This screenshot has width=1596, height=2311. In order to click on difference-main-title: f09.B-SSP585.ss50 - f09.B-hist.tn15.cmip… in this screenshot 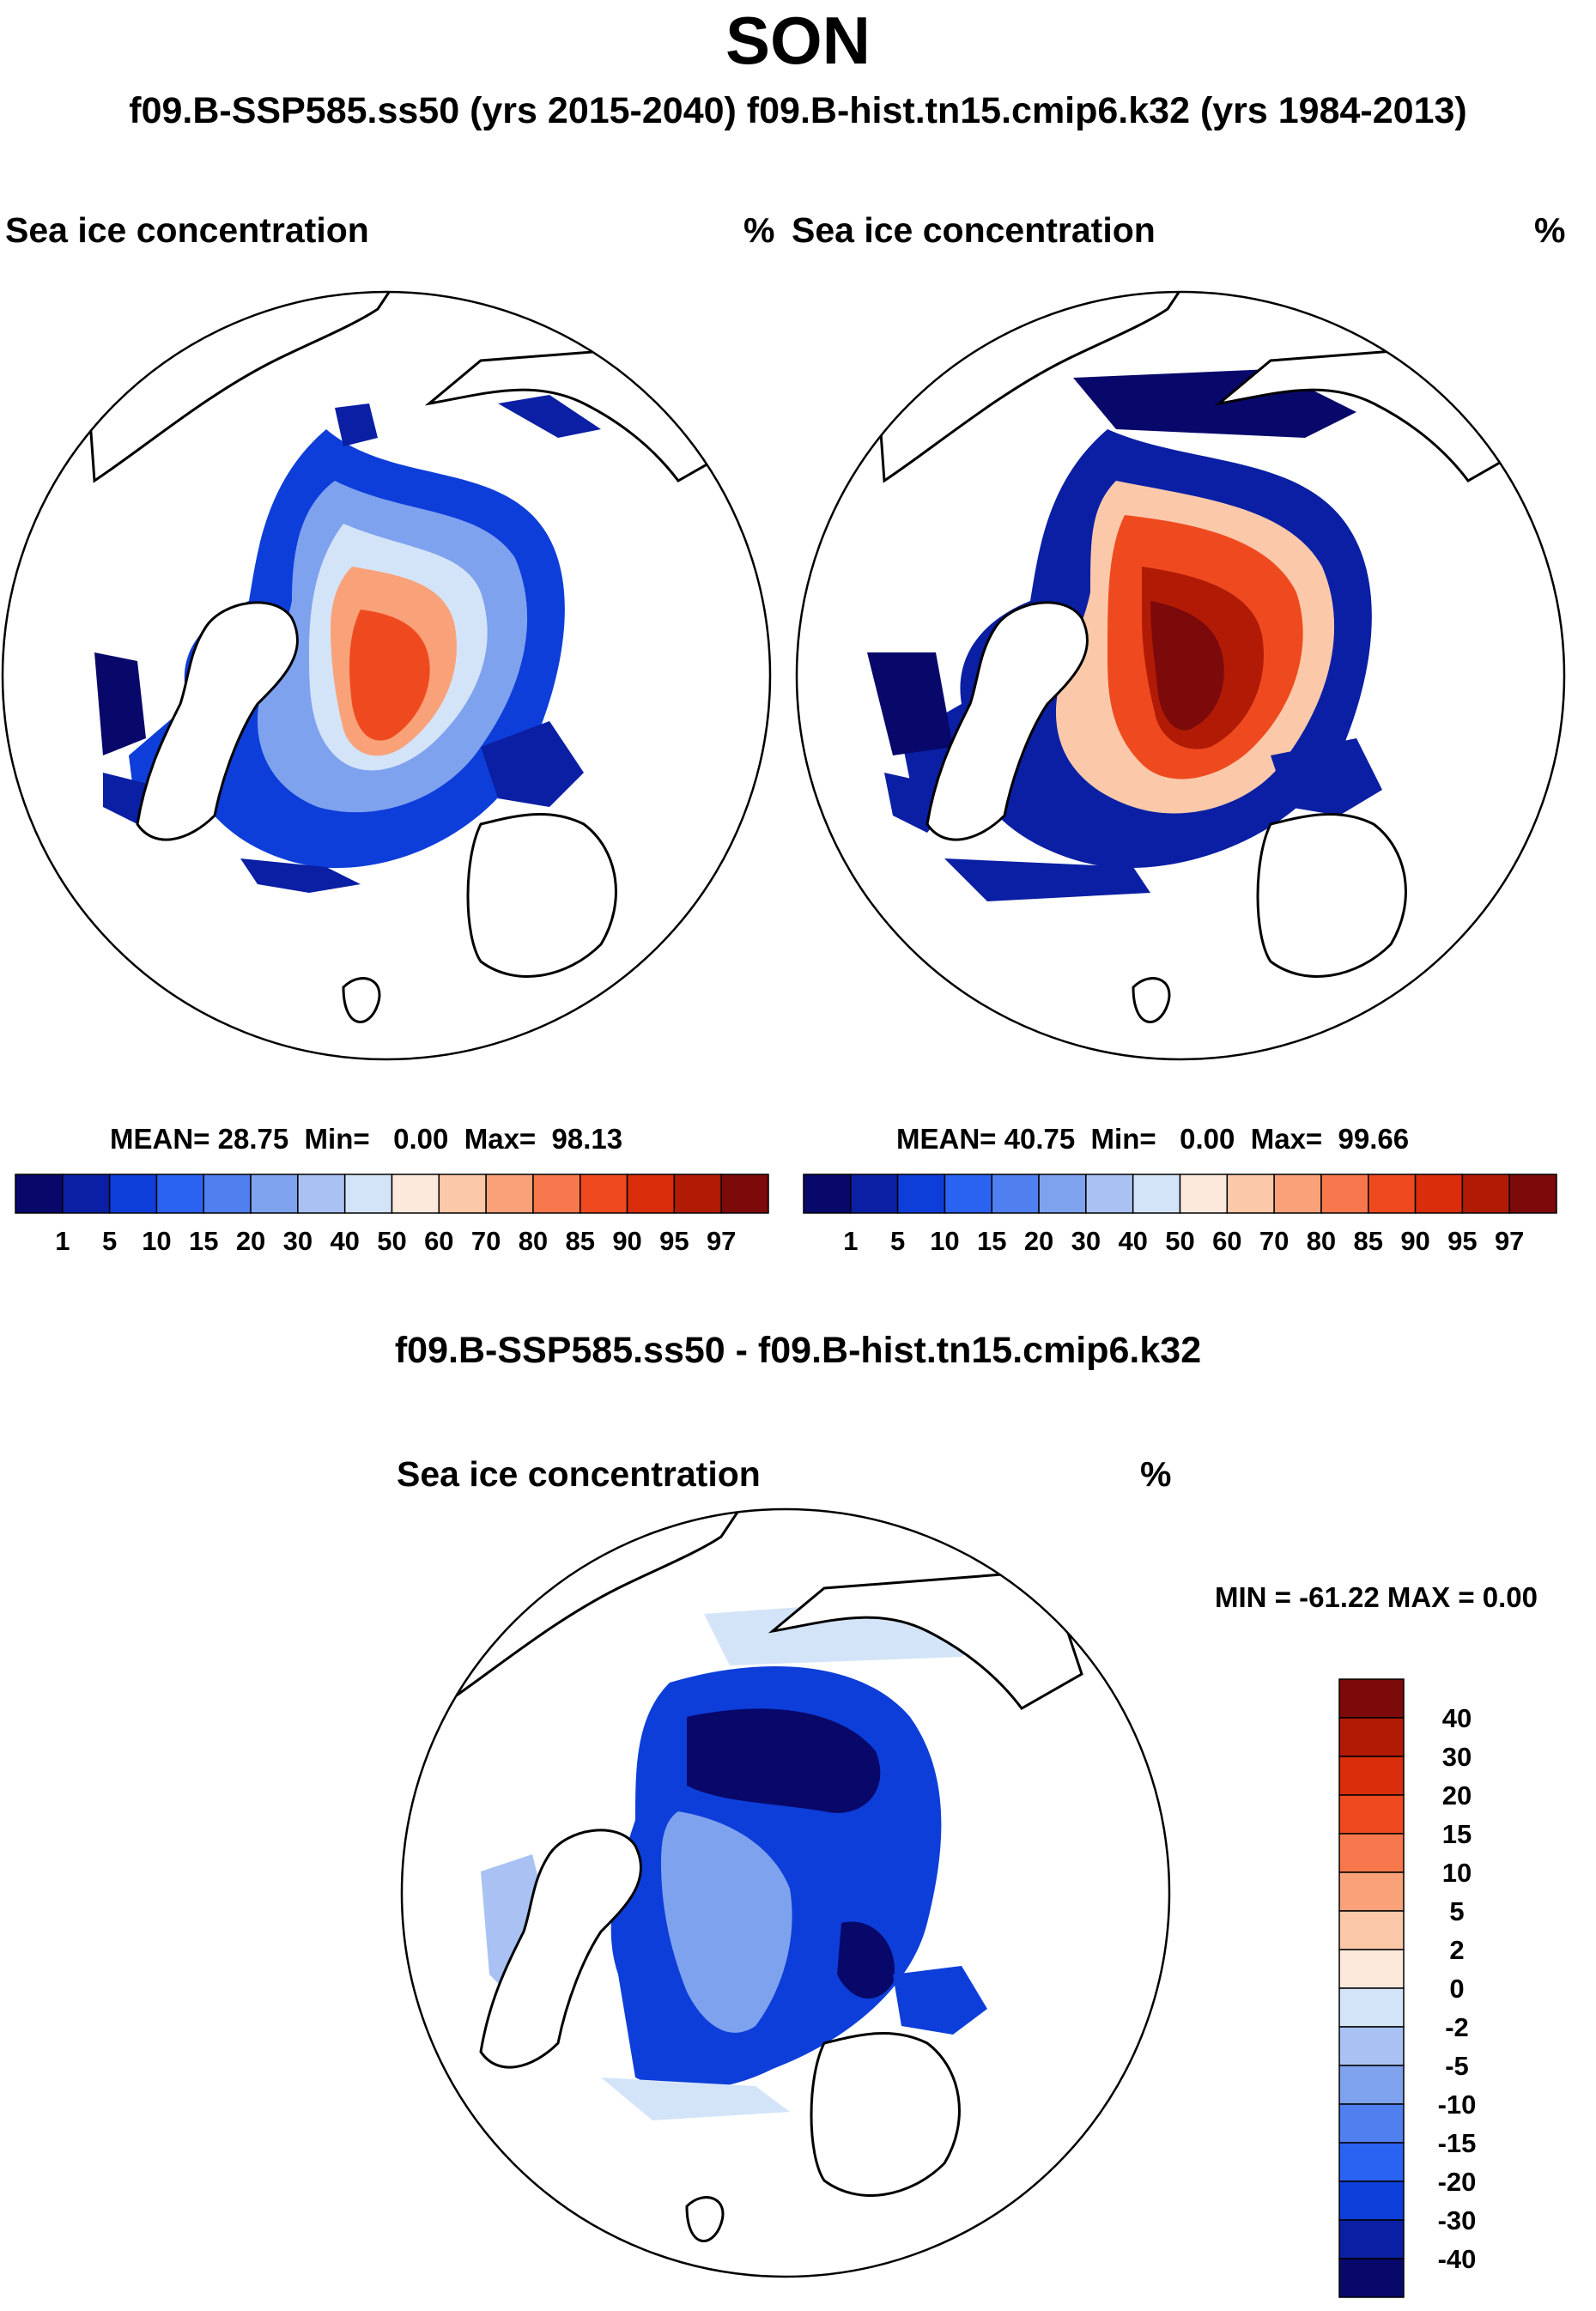, I will do `click(798, 1350)`.